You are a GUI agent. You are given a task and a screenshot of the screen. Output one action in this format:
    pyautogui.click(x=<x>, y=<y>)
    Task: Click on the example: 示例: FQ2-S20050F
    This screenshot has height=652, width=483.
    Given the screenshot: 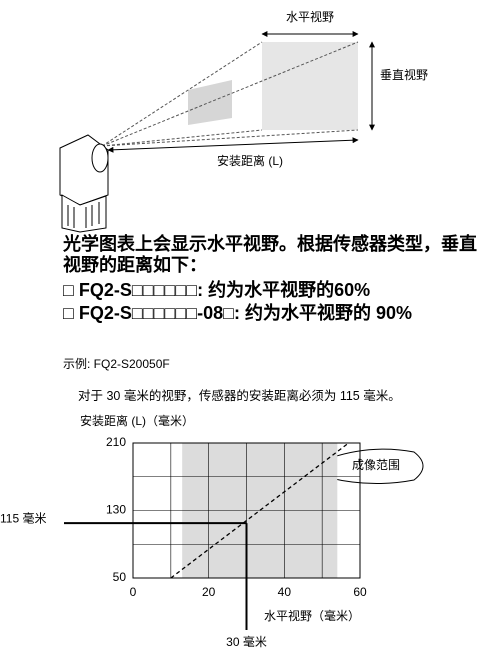 What is the action you would take?
    pyautogui.click(x=116, y=364)
    